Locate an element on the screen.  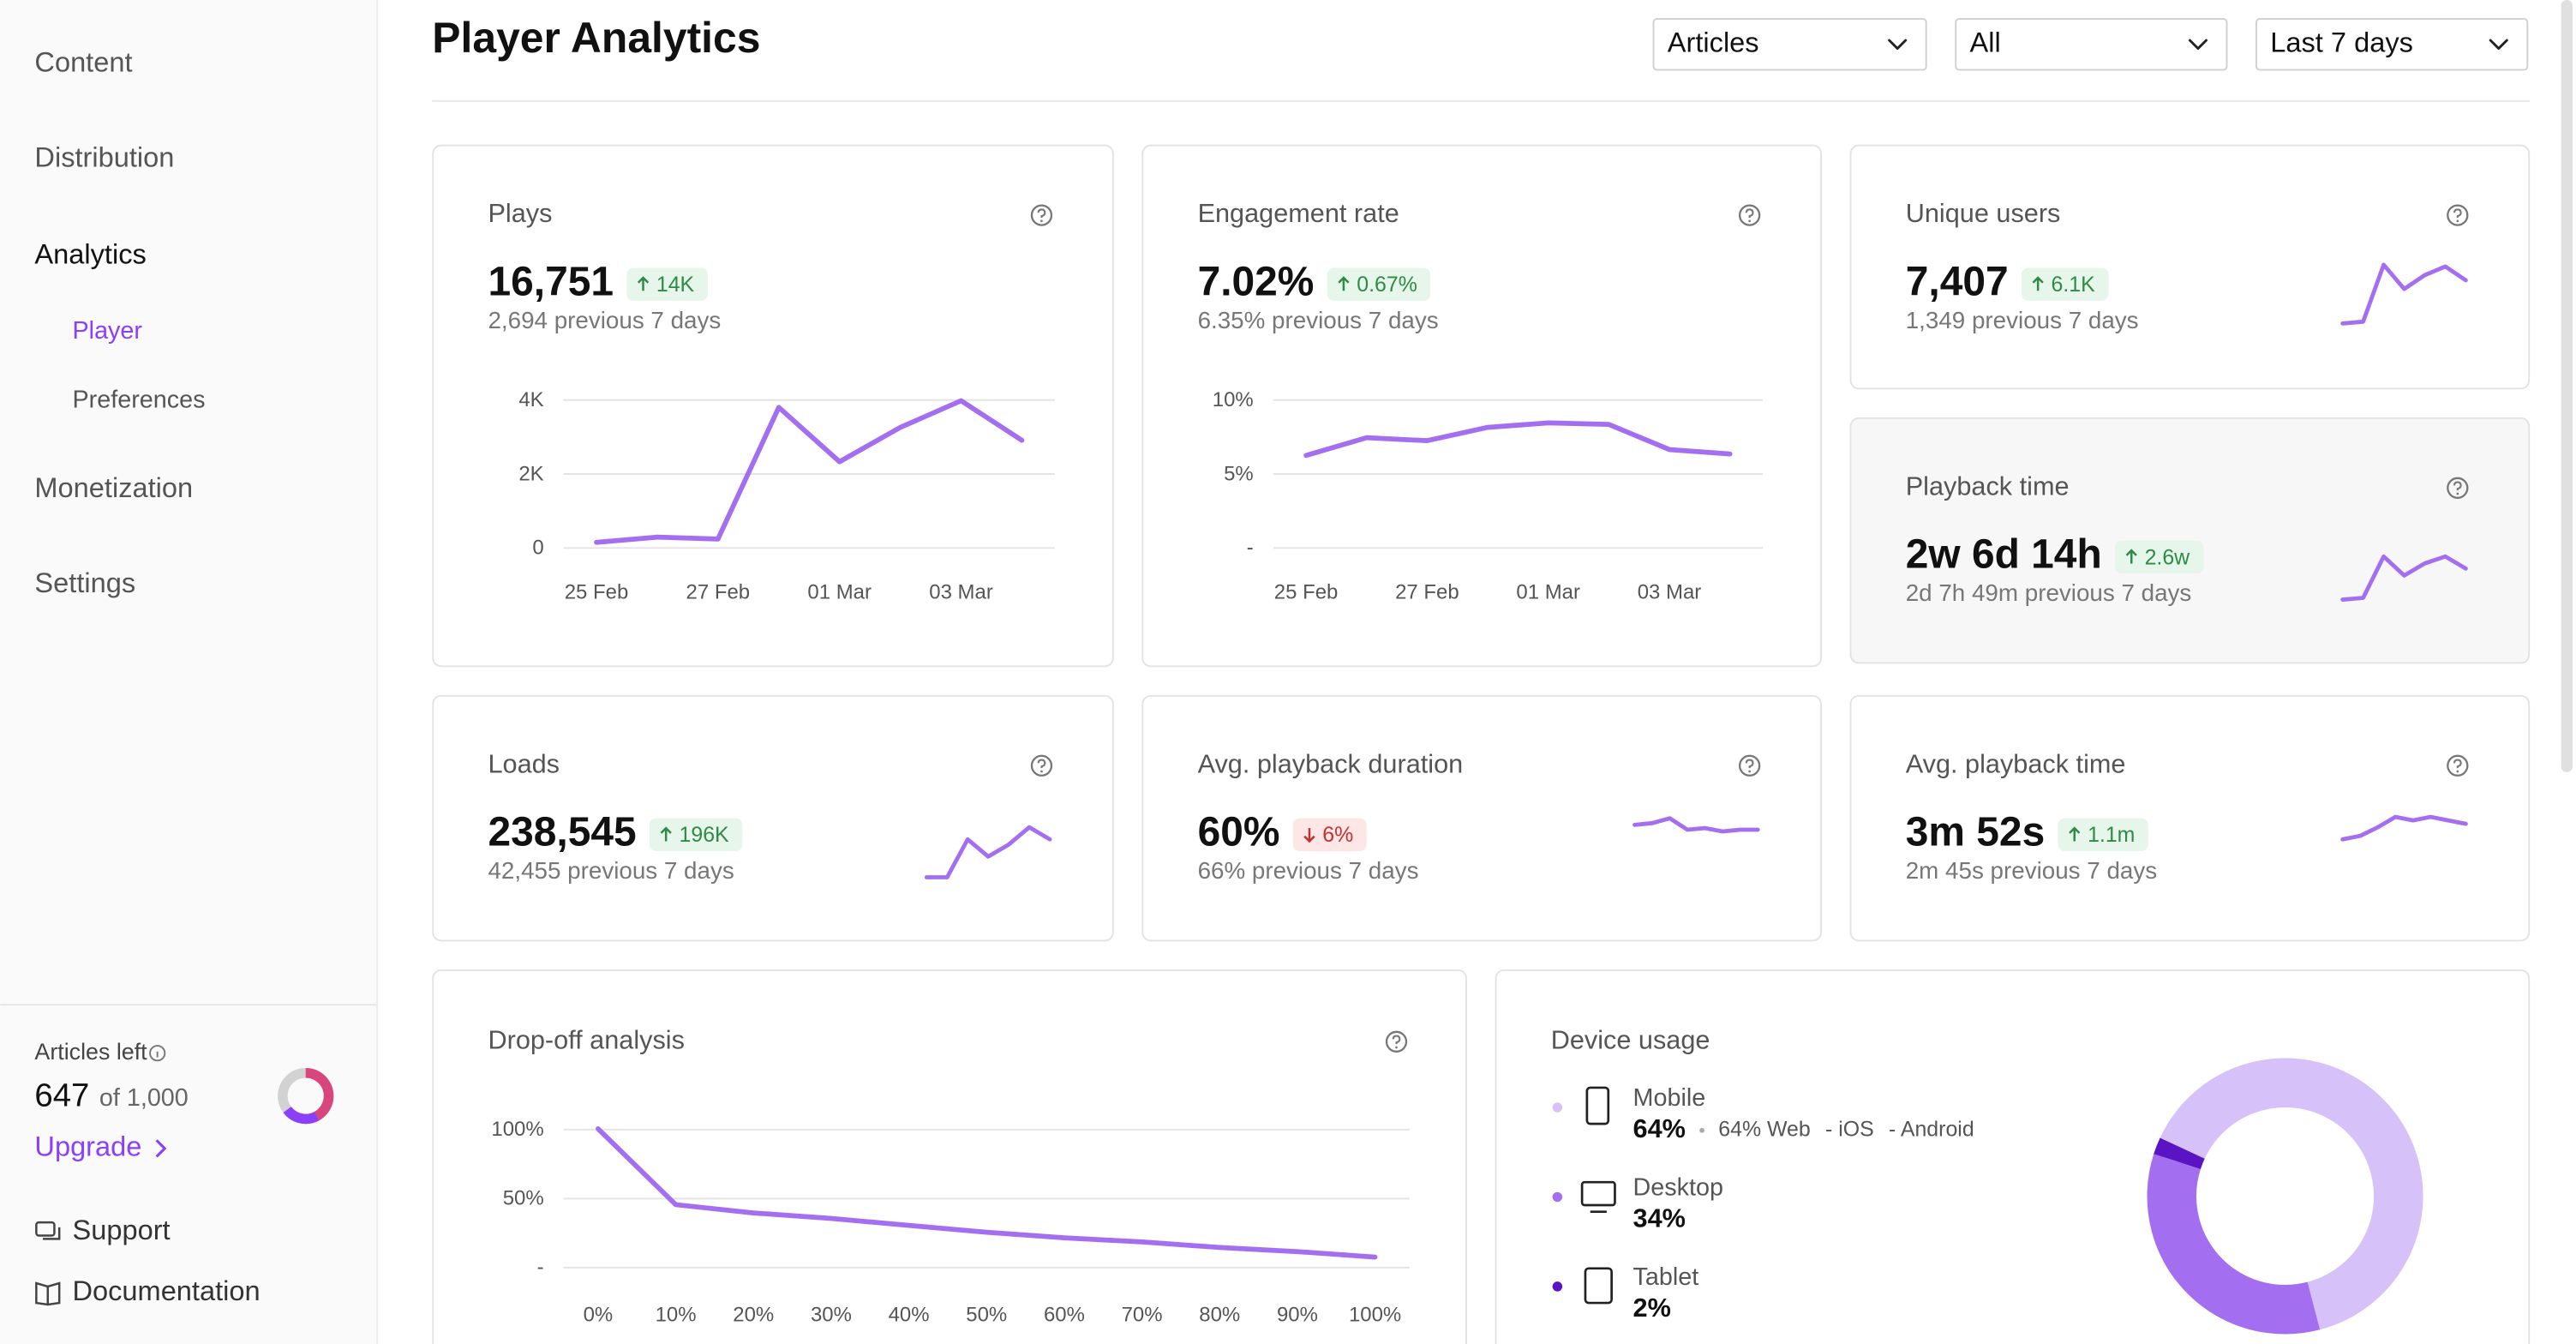
nav-item: Analytics is located at coordinates (90, 254).